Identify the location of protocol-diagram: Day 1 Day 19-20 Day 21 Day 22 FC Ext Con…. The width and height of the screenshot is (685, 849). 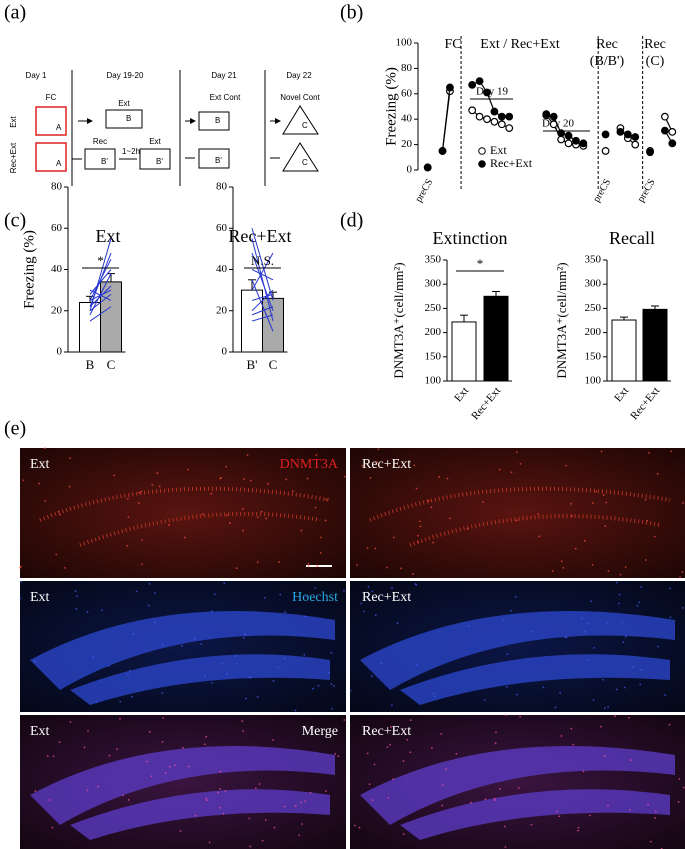
(165, 128).